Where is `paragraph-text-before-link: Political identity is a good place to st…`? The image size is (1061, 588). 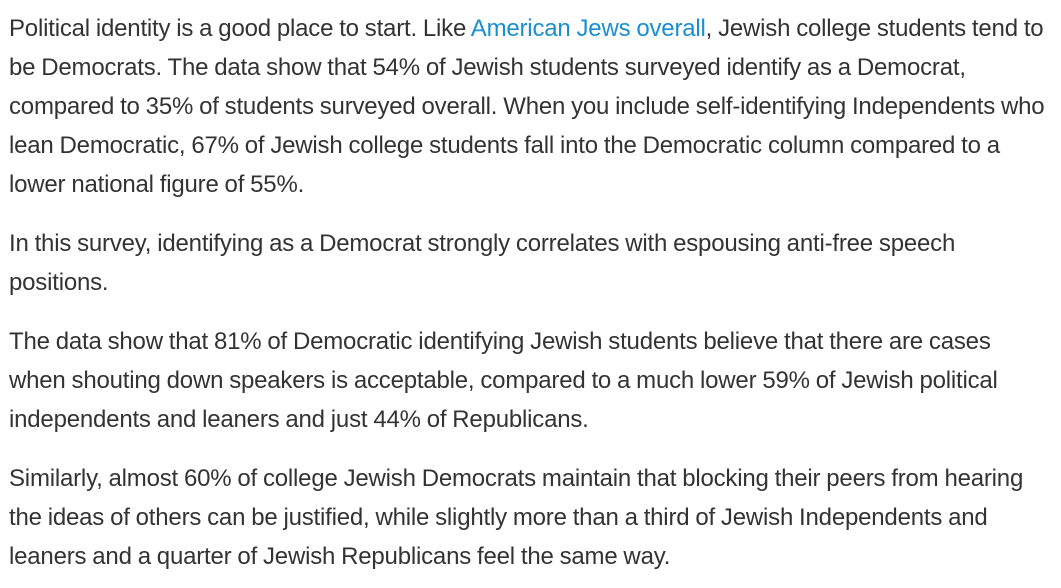
paragraph-text-before-link: Political identity is a good place to st… is located at coordinates (240, 28).